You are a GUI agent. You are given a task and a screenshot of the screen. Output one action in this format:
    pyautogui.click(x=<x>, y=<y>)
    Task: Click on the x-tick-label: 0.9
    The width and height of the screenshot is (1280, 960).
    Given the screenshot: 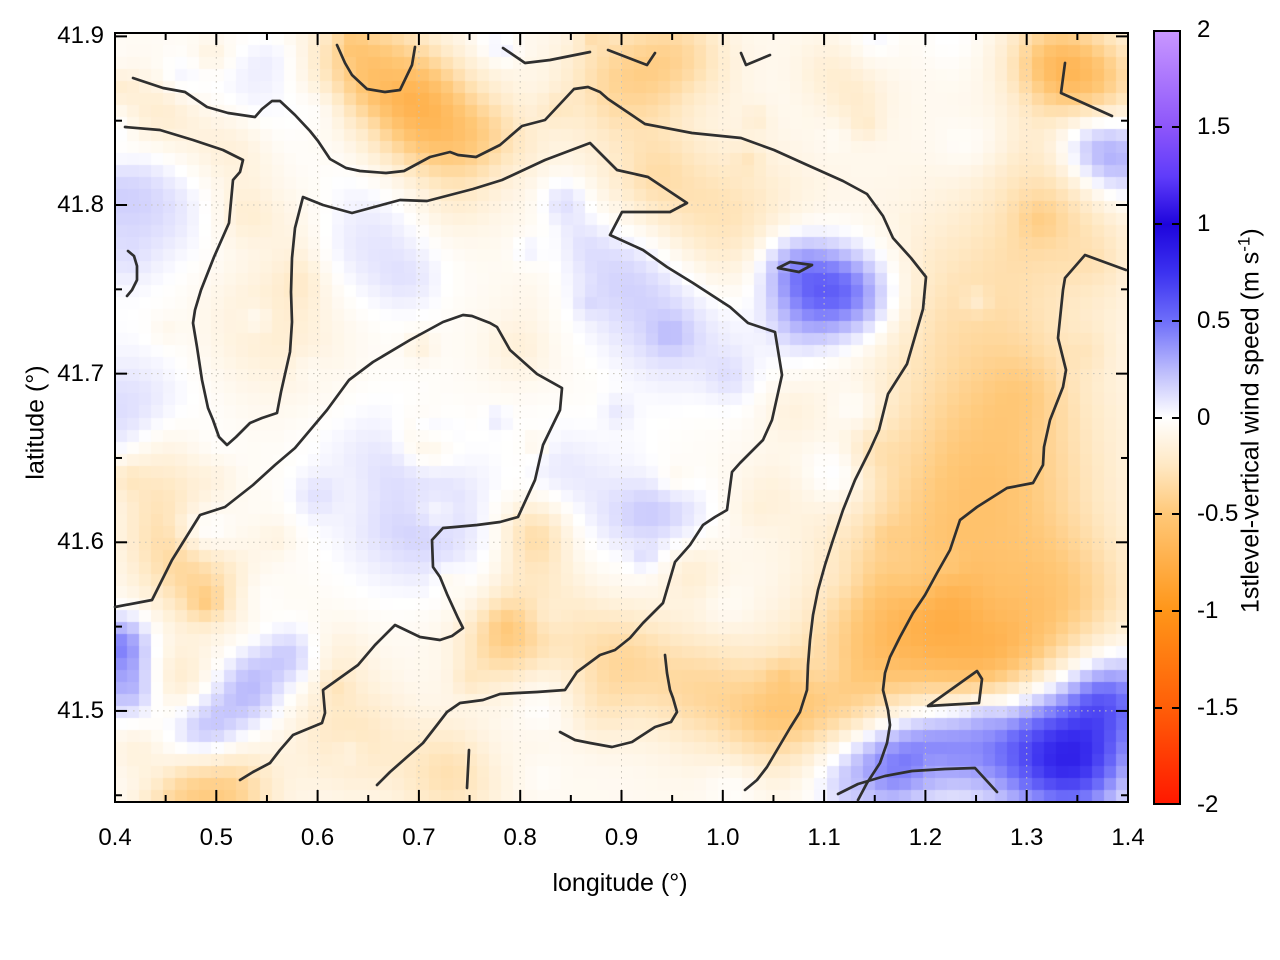 What is the action you would take?
    pyautogui.click(x=621, y=837)
    